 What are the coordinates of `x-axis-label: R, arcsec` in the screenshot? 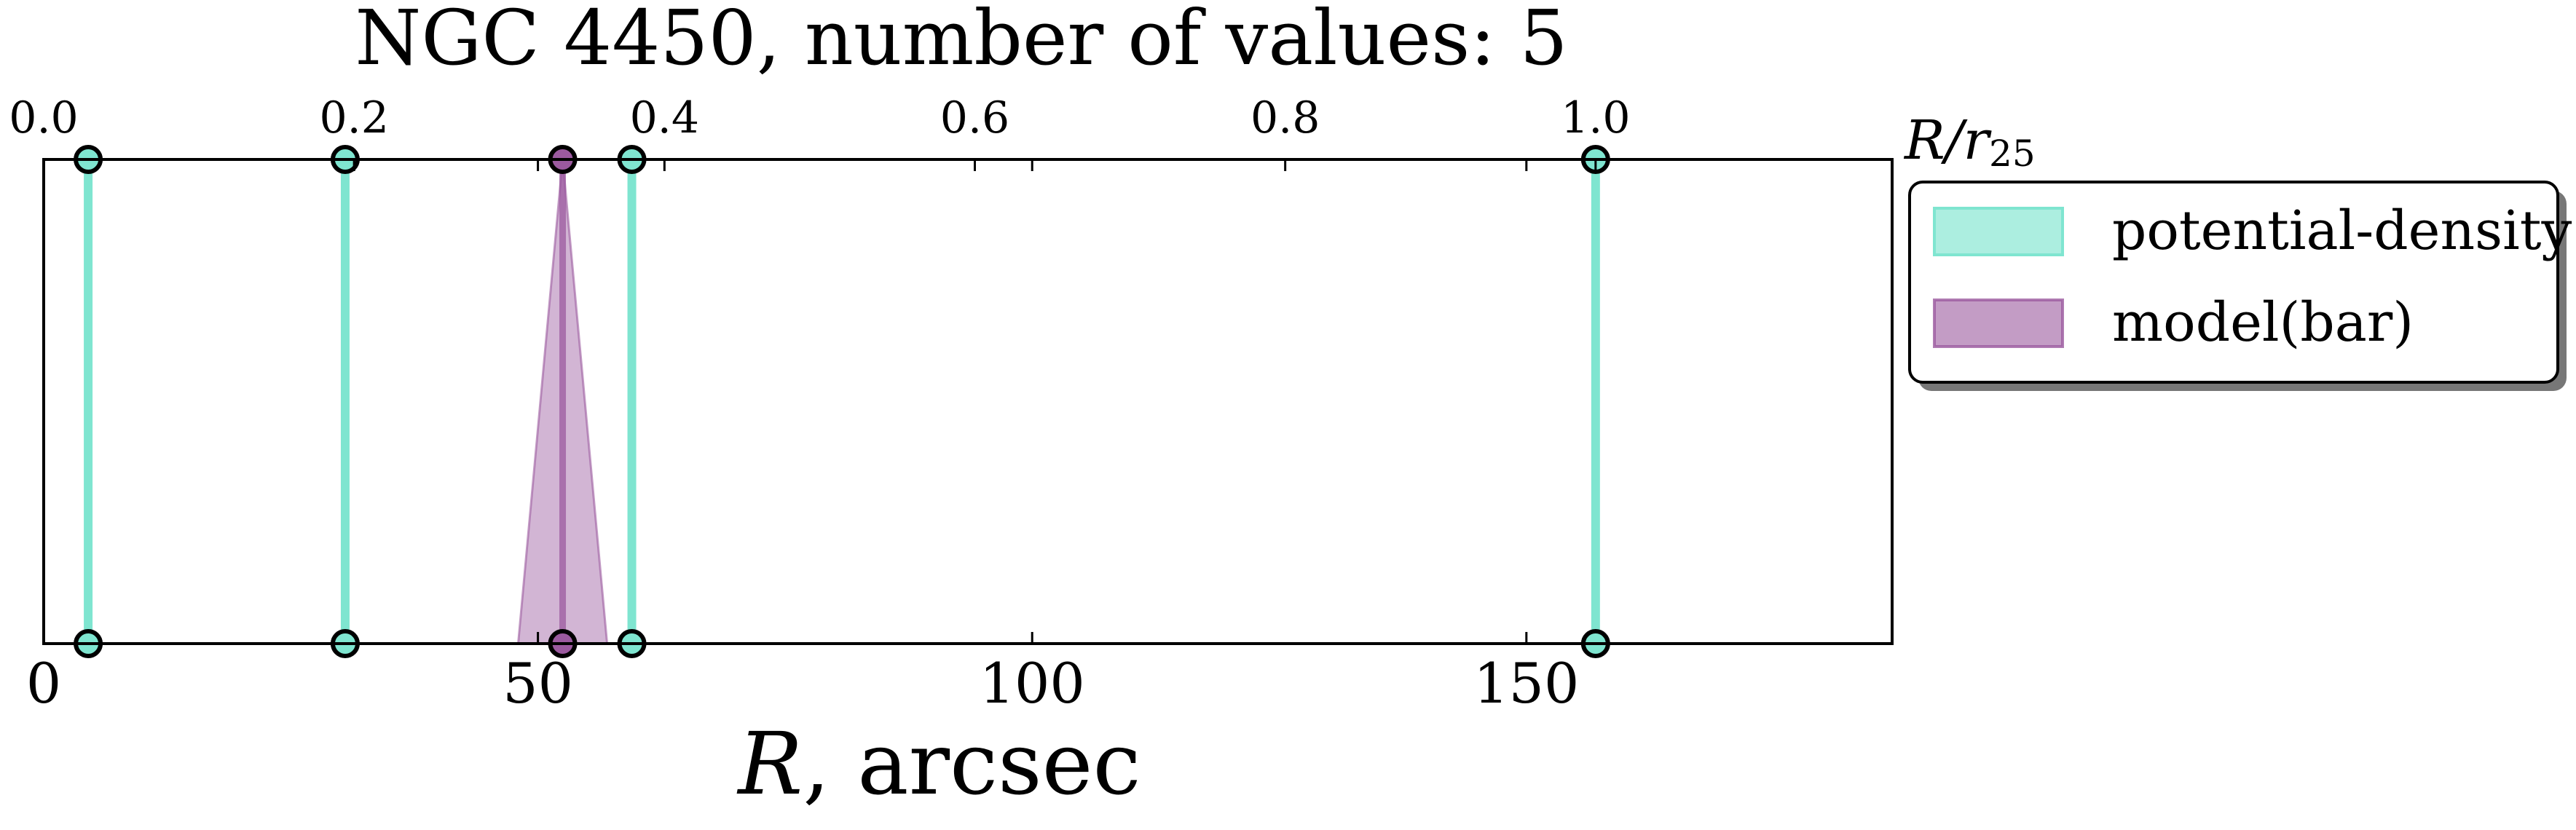 It's located at (938, 764).